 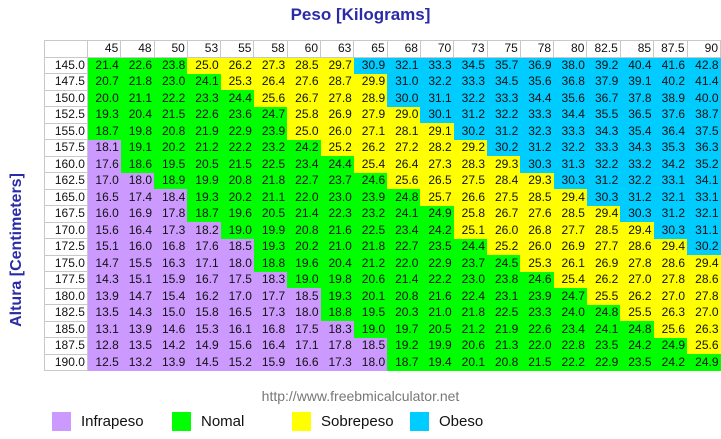 What do you see at coordinates (570, 263) in the screenshot?
I see `bmi-cell: 26.1` at bounding box center [570, 263].